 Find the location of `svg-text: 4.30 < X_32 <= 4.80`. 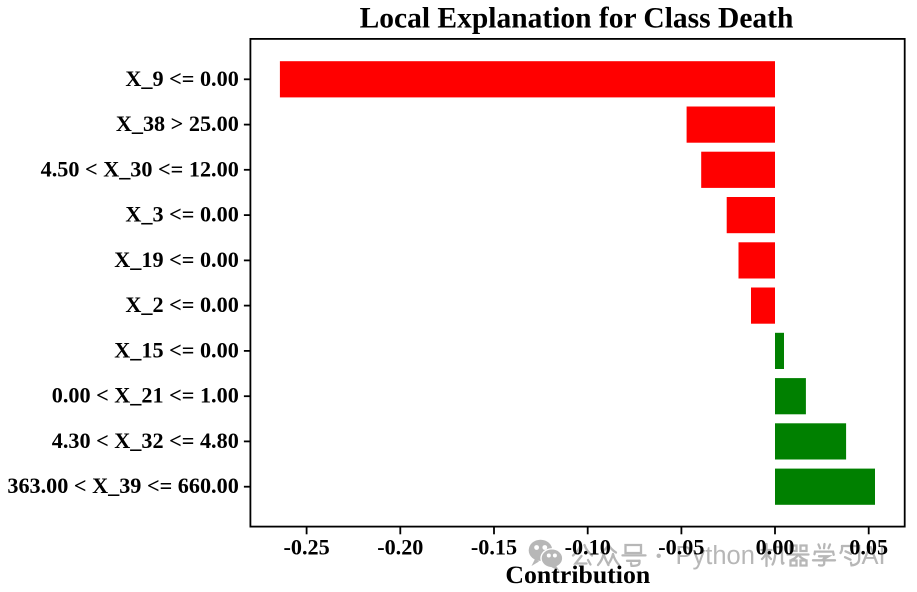

svg-text: 4.30 < X_32 <= 4.80 is located at coordinates (145, 440).